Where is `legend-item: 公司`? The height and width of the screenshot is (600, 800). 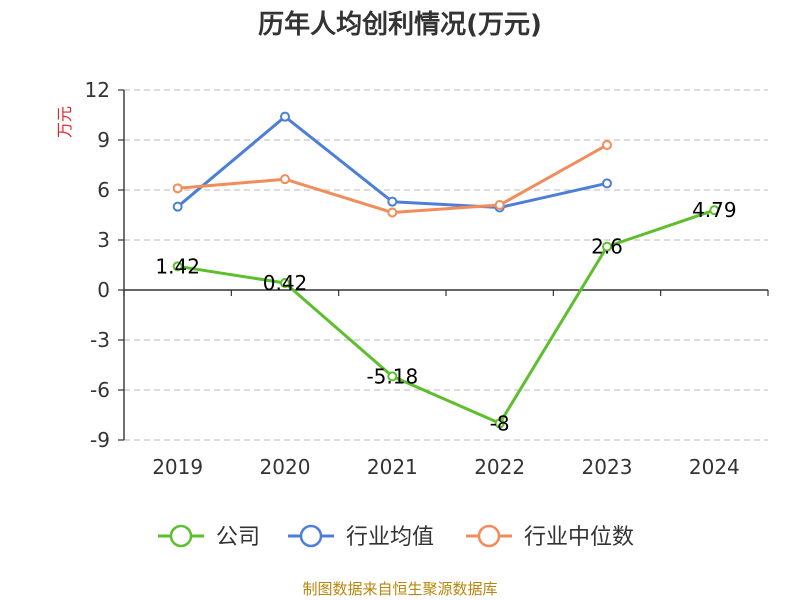
legend-item: 公司 is located at coordinates (209, 537).